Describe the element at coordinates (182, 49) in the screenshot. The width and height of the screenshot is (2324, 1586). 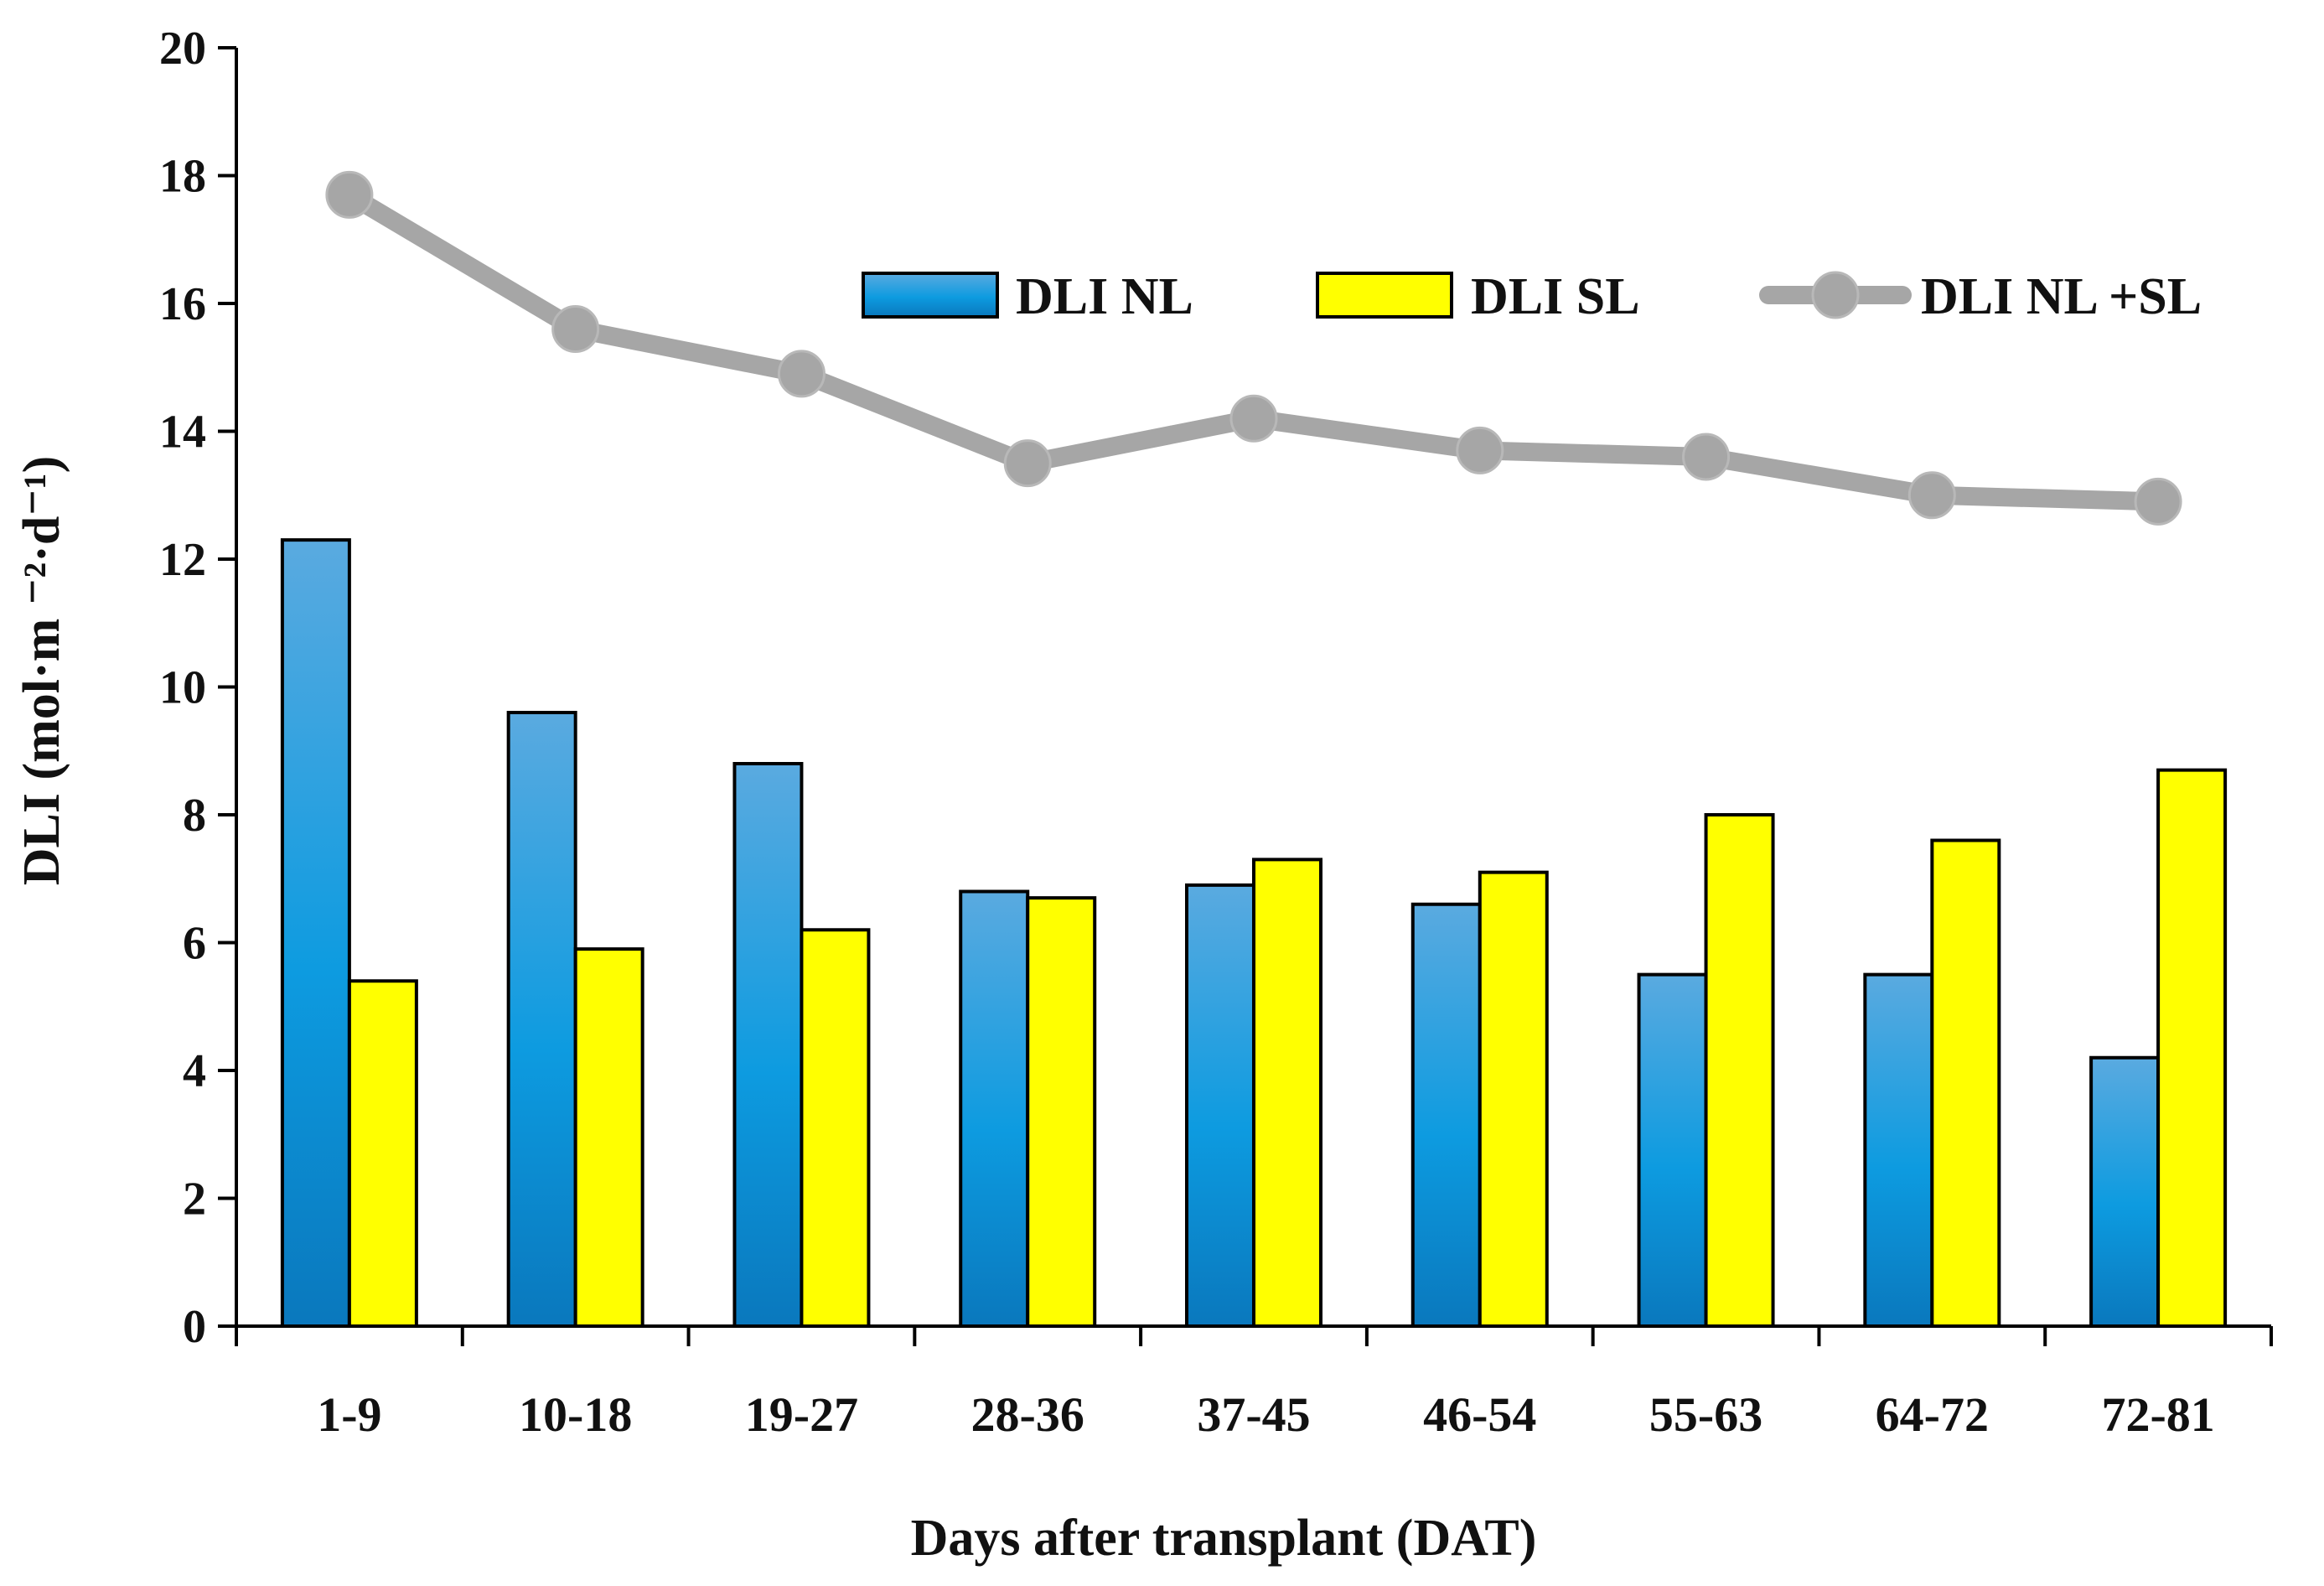
I see `y-tick-label: 20` at that location.